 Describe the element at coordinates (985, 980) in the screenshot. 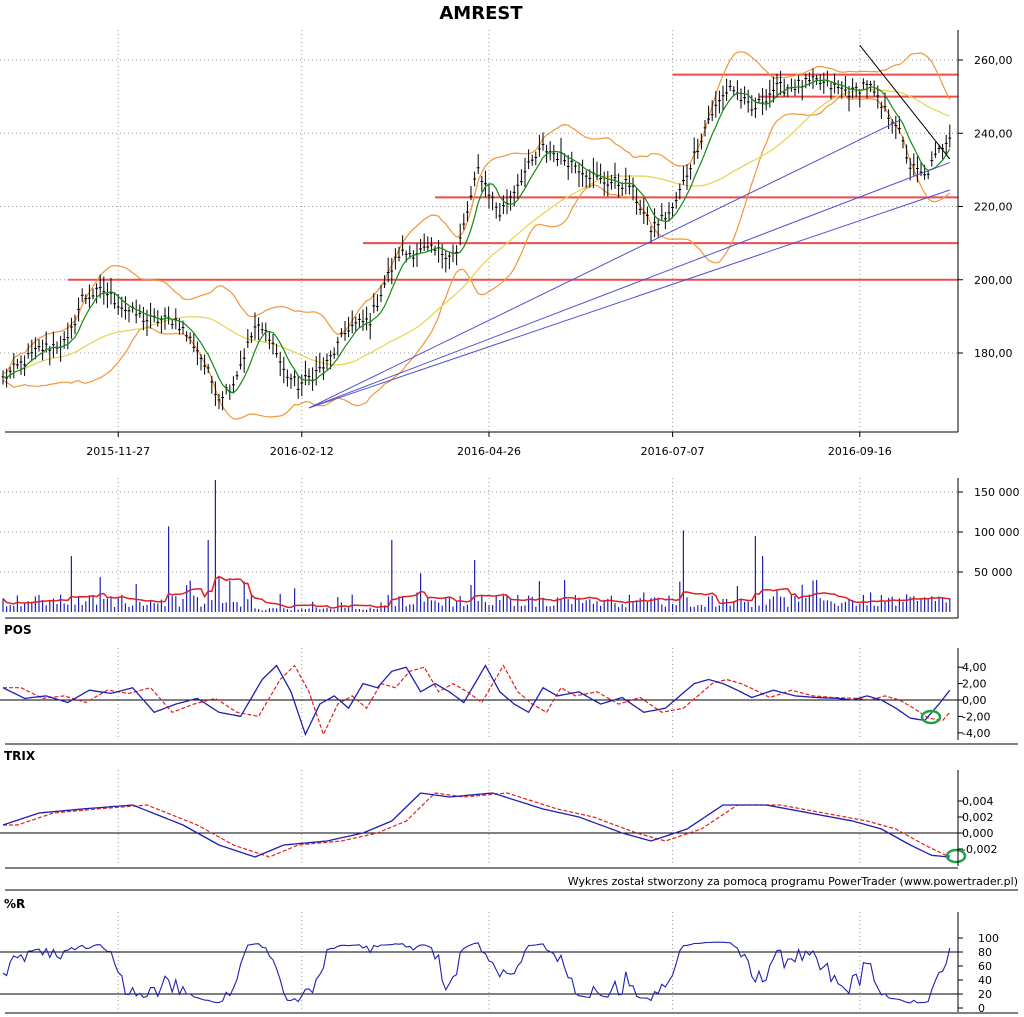

I see `y-tick-label: 40` at that location.